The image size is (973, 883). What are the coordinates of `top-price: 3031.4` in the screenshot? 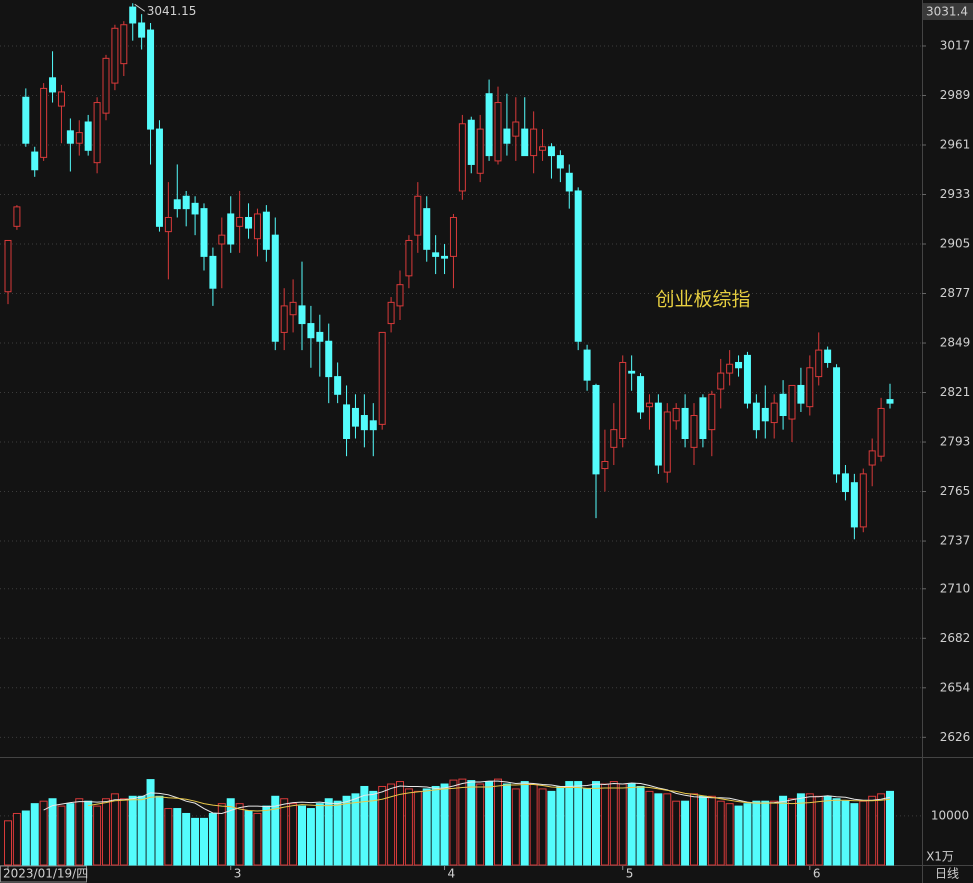 It's located at (947, 12).